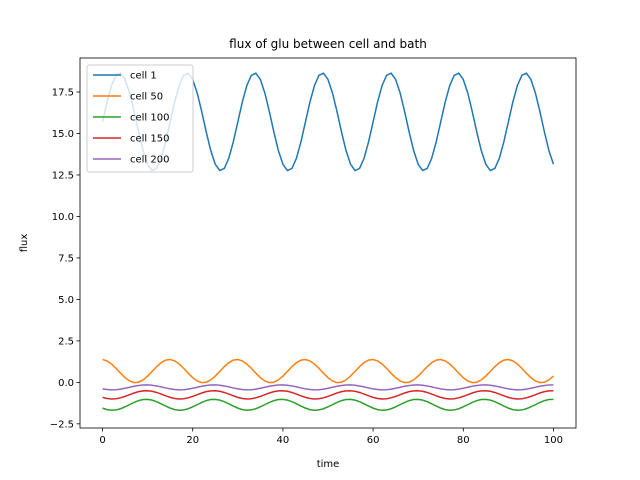 This screenshot has width=640, height=480. I want to click on y-axis: −2.5 0.0 2.5 5.0 7.5 10.0 12.5 15.0 17.5, so click(65, 259).